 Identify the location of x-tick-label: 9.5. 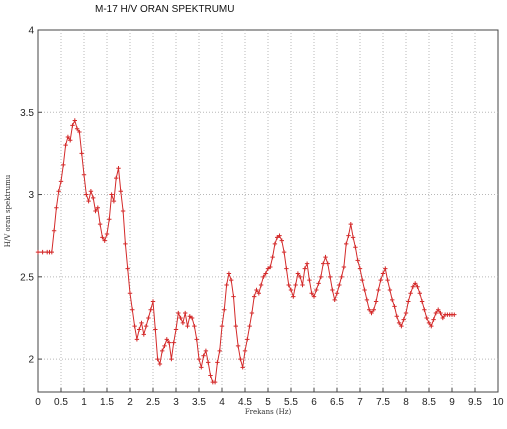
(475, 402).